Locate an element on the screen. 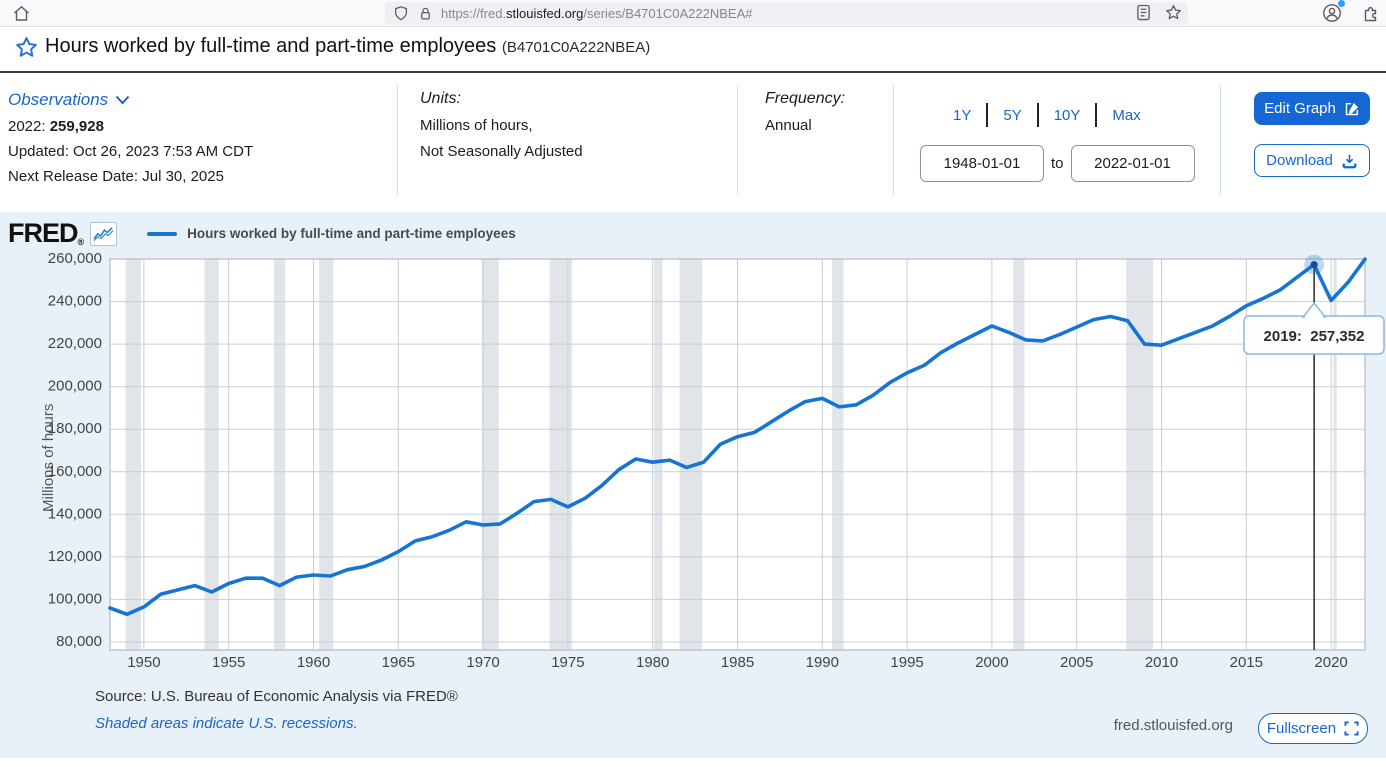  fred-chart-icon is located at coordinates (104, 233).